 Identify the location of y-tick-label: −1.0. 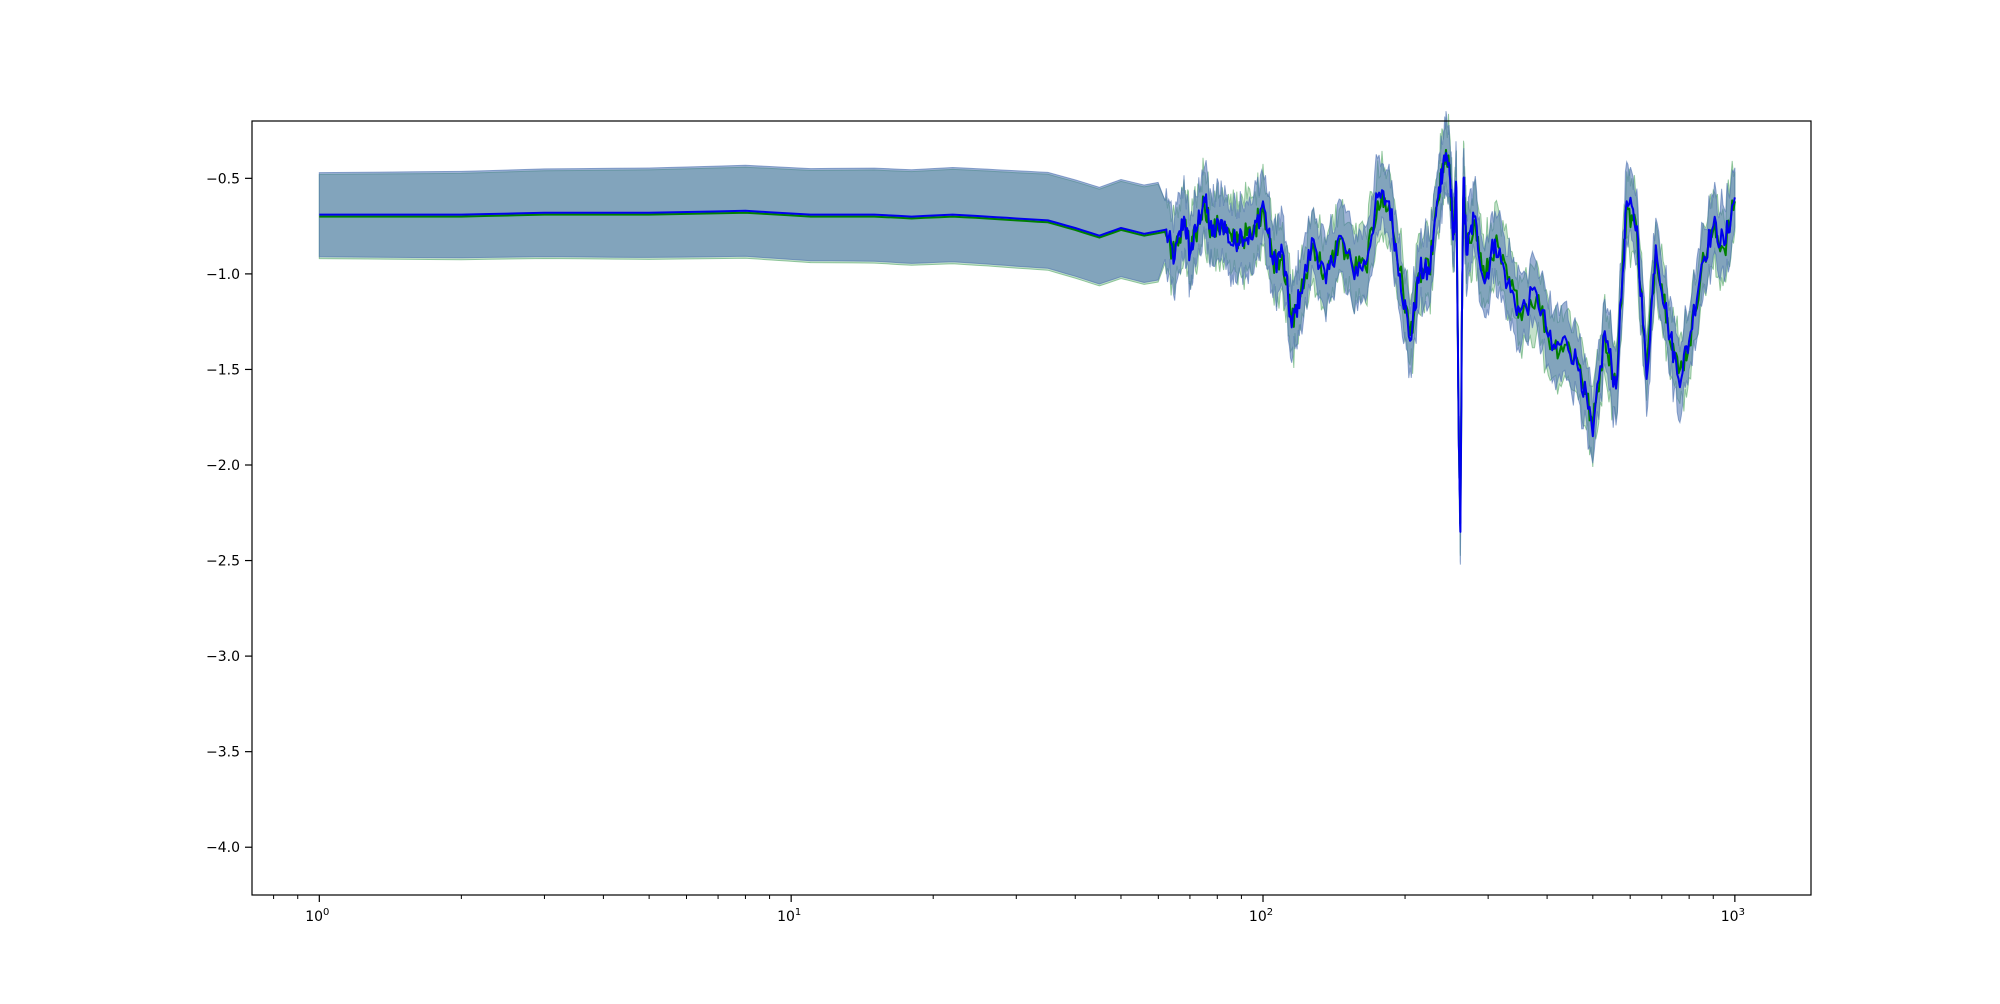
(223, 275).